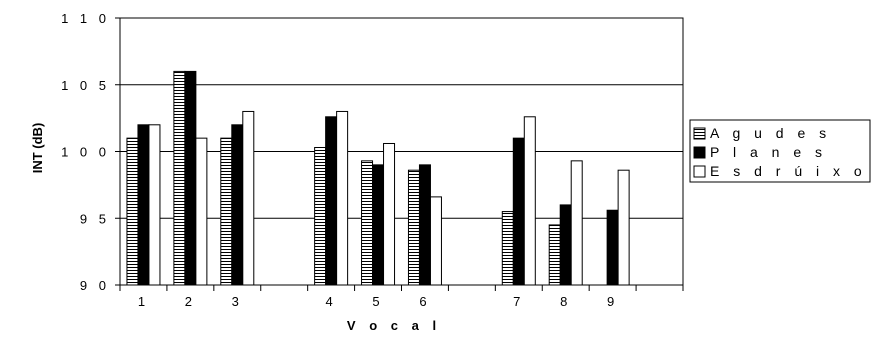 This screenshot has width=876, height=337. Describe the element at coordinates (329, 301) in the screenshot. I see `x-tick-label: 4` at that location.